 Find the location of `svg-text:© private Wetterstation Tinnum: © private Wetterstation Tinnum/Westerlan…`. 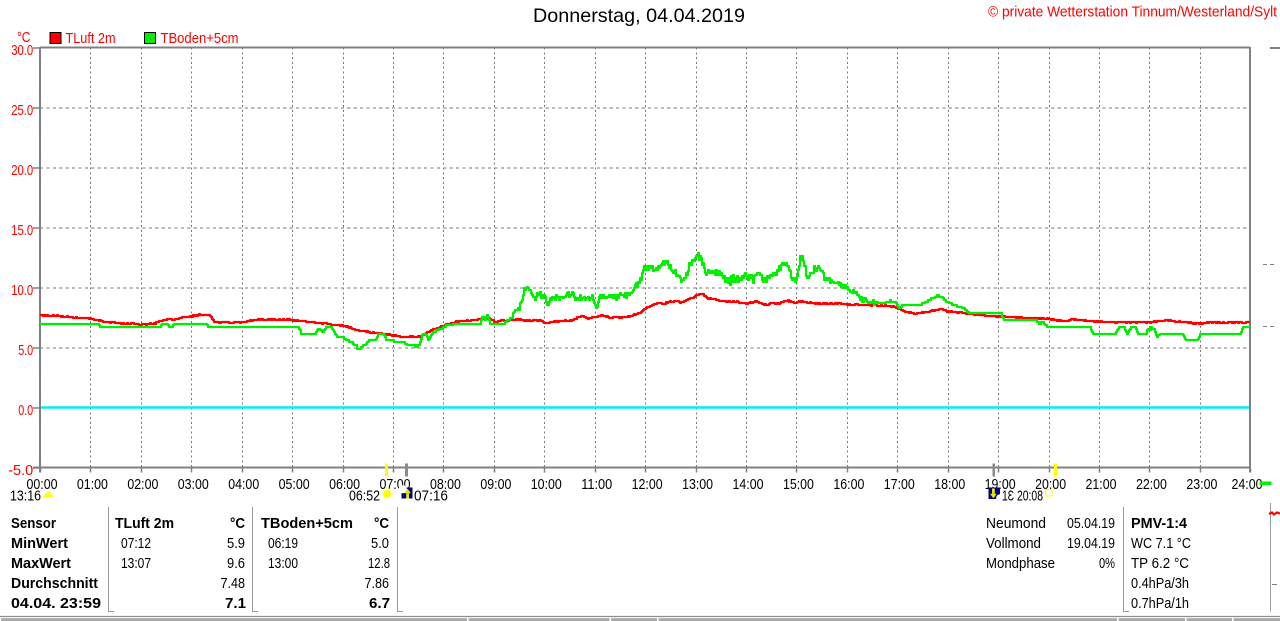

svg-text:© private Wetterstation Tinnum: © private Wetterstation Tinnum/Westerlan… is located at coordinates (1132, 13).